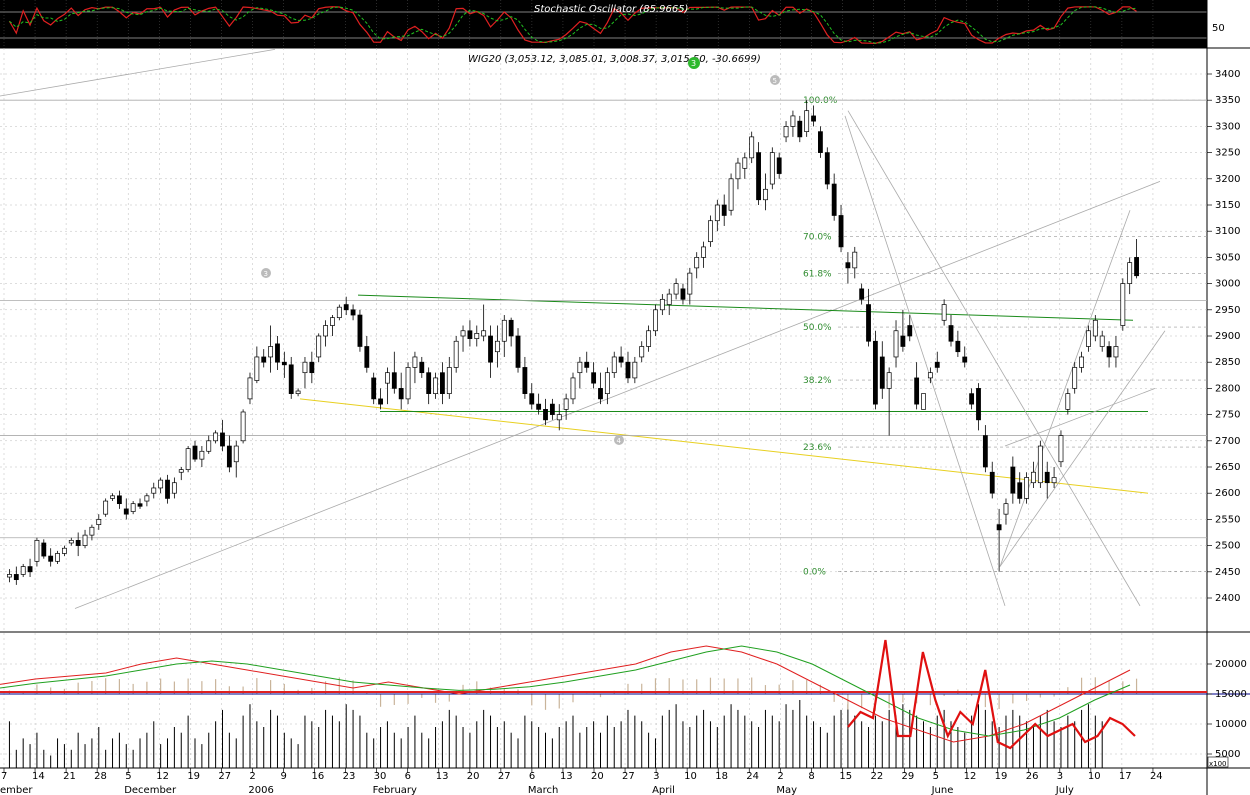 The image size is (1250, 795). Describe the element at coordinates (942, 790) in the screenshot. I see `month-label: June` at that location.